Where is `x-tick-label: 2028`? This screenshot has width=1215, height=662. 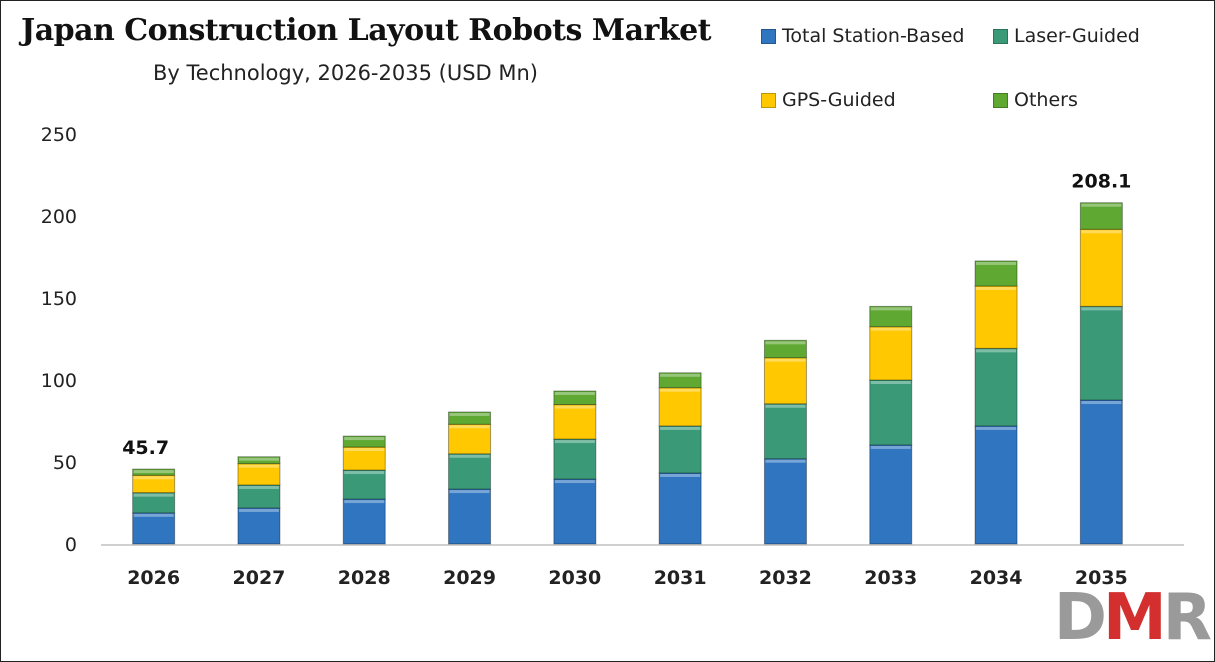
x-tick-label: 2028 is located at coordinates (364, 578).